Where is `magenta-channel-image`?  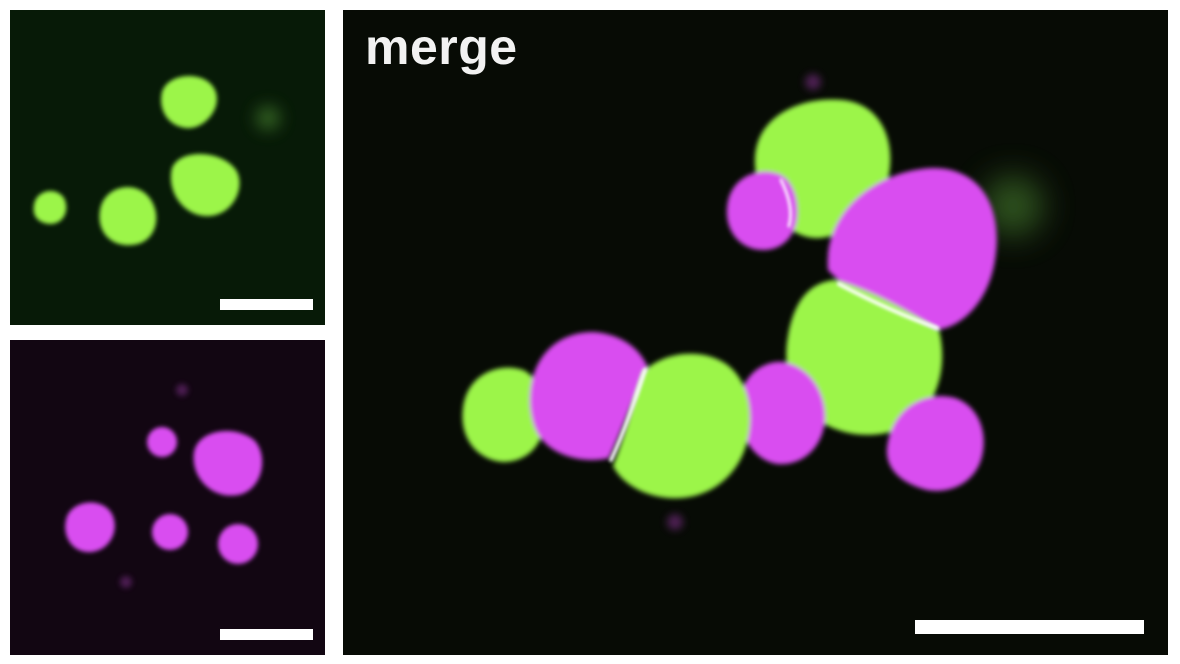 magenta-channel-image is located at coordinates (164, 486).